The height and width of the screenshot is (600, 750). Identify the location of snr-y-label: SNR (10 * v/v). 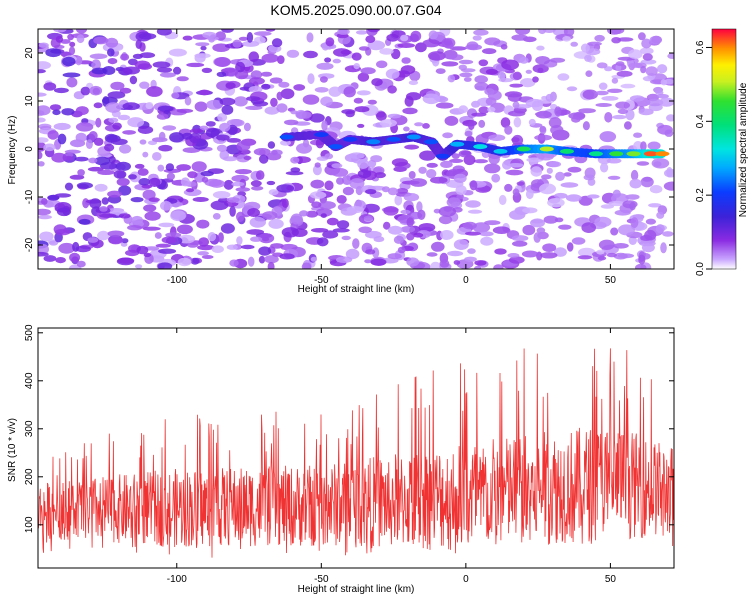
(12, 450).